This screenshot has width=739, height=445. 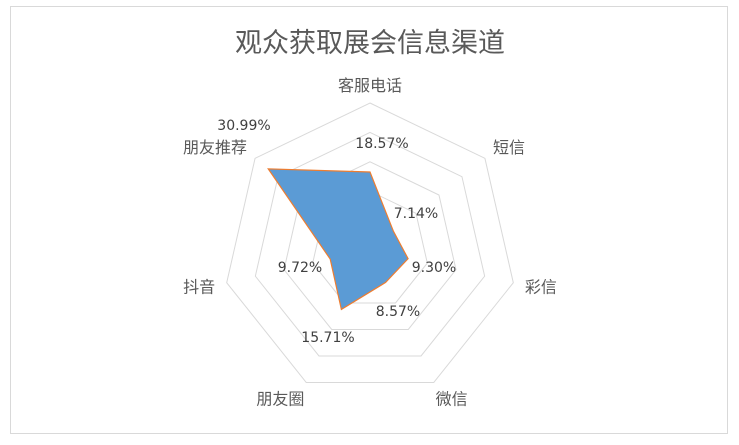 I want to click on data-label: 15.71%, so click(x=327, y=338).